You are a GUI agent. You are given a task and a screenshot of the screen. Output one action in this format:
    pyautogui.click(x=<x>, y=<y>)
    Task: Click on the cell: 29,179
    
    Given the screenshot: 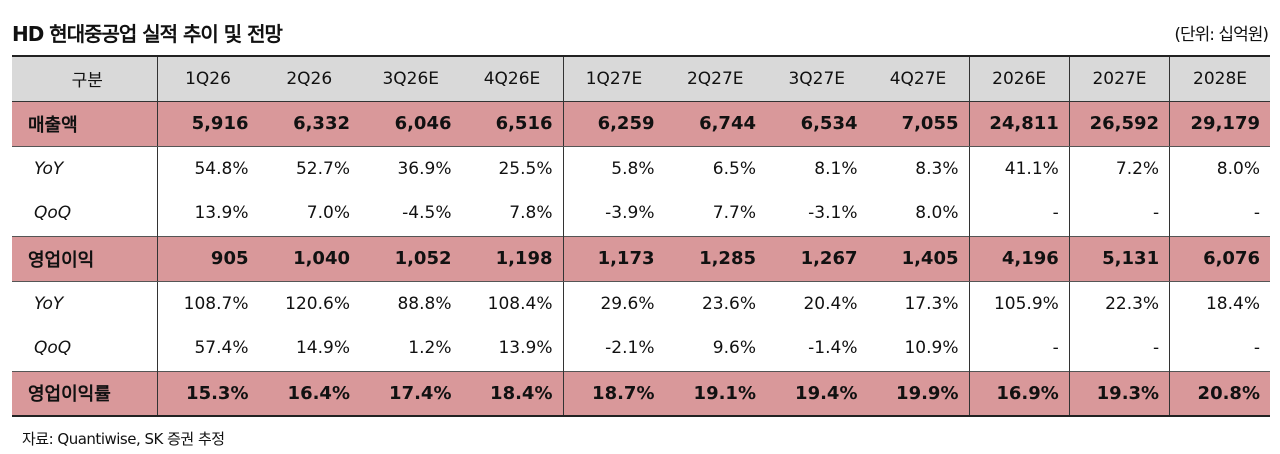 What is the action you would take?
    pyautogui.click(x=1219, y=123)
    